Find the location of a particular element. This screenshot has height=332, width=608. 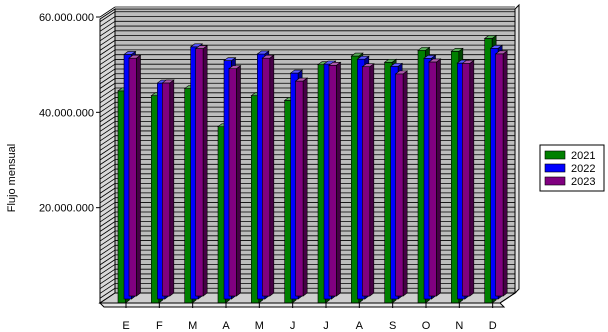

y-tick-label: 20.000.000 is located at coordinates (66, 209).